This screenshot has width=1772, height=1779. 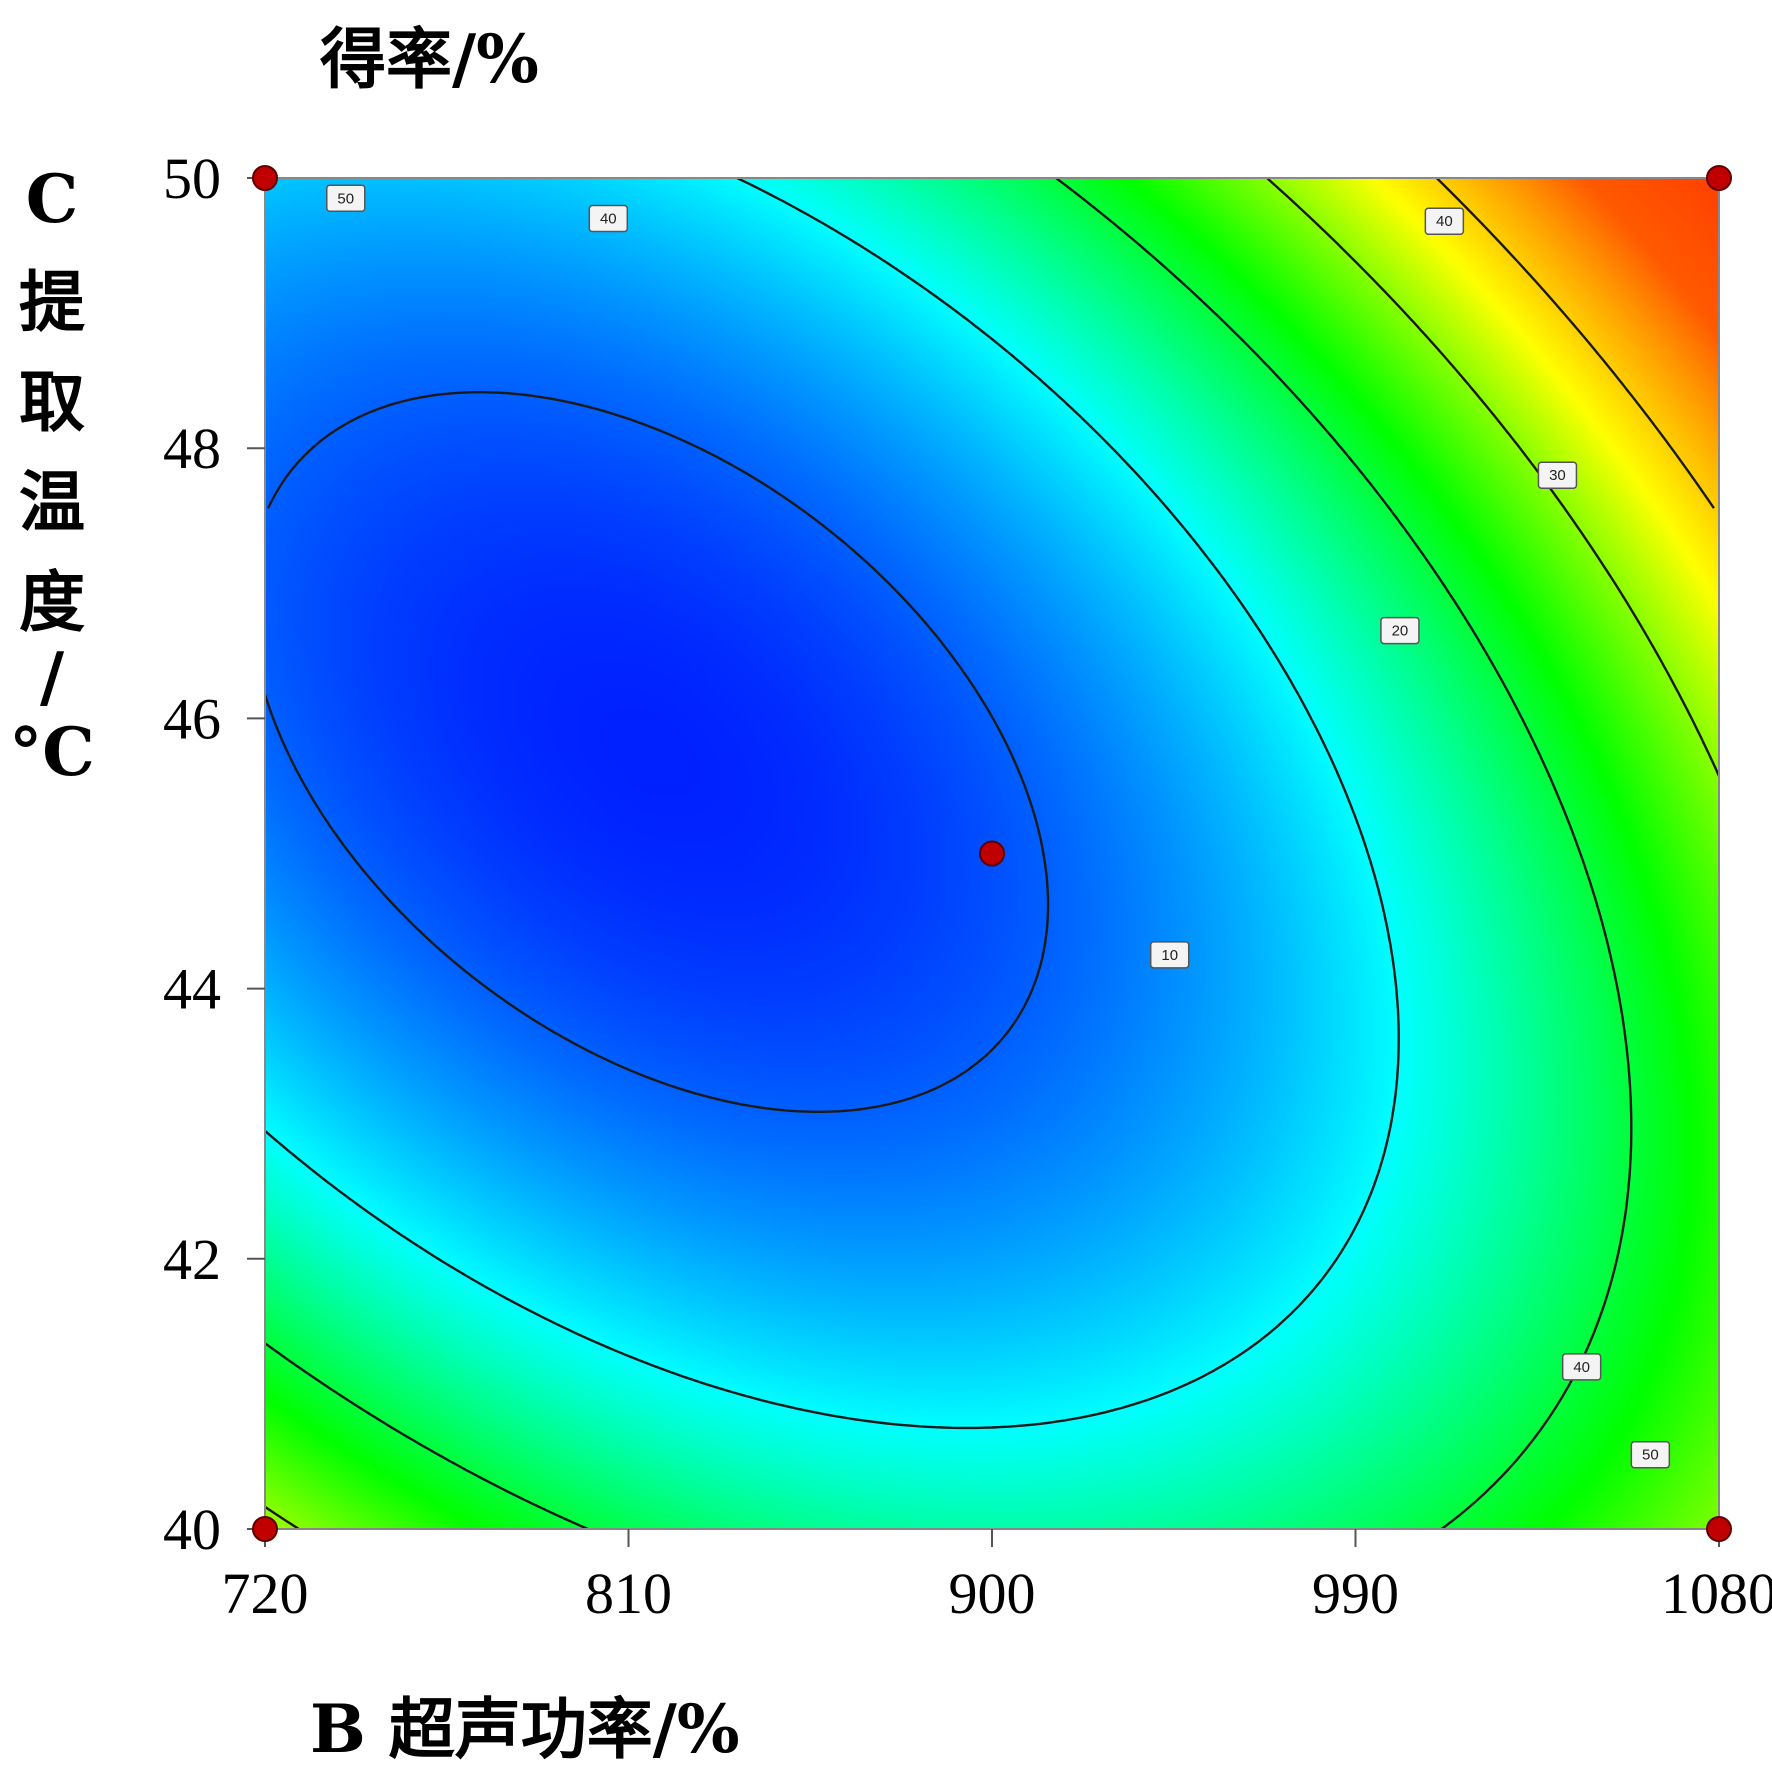 What do you see at coordinates (265, 1593) in the screenshot?
I see `x-tick-label: 720` at bounding box center [265, 1593].